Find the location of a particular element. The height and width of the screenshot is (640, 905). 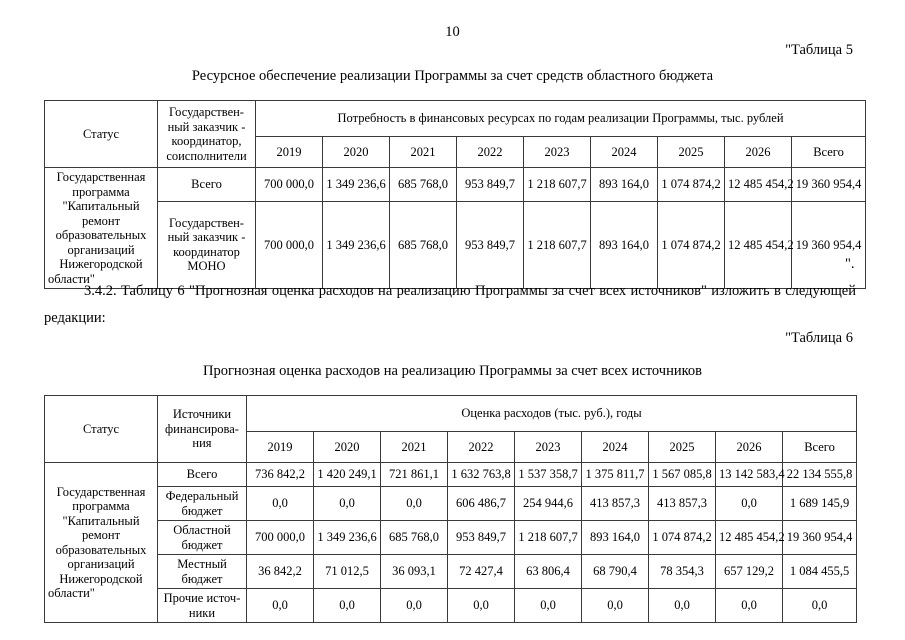

closing-quote-table5: ". is located at coordinates (850, 264).